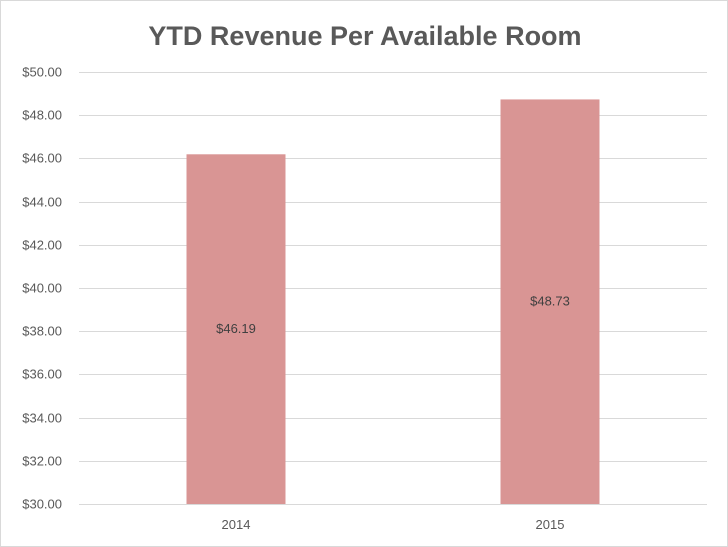 The image size is (728, 547). Describe the element at coordinates (42, 158) in the screenshot. I see `y-tick-label: $46.00` at that location.